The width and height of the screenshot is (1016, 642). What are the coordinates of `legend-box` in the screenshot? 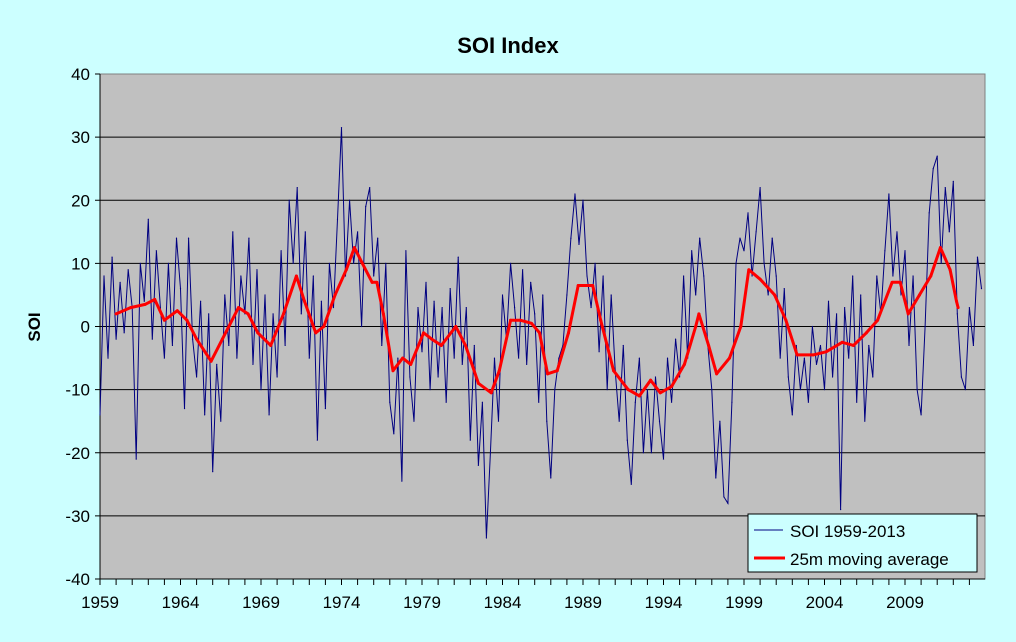 It's located at (862, 543).